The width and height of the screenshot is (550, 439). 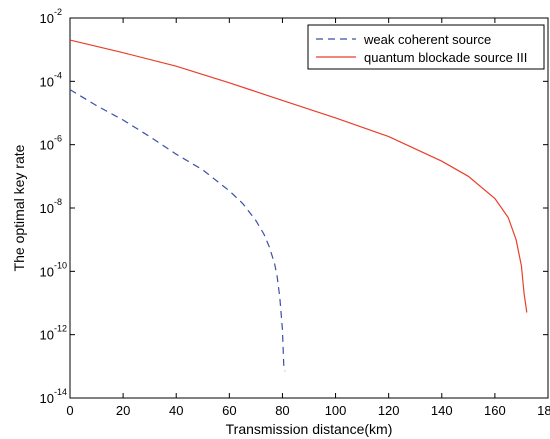 I want to click on y-tick-label-exponent: -8, so click(x=58, y=202).